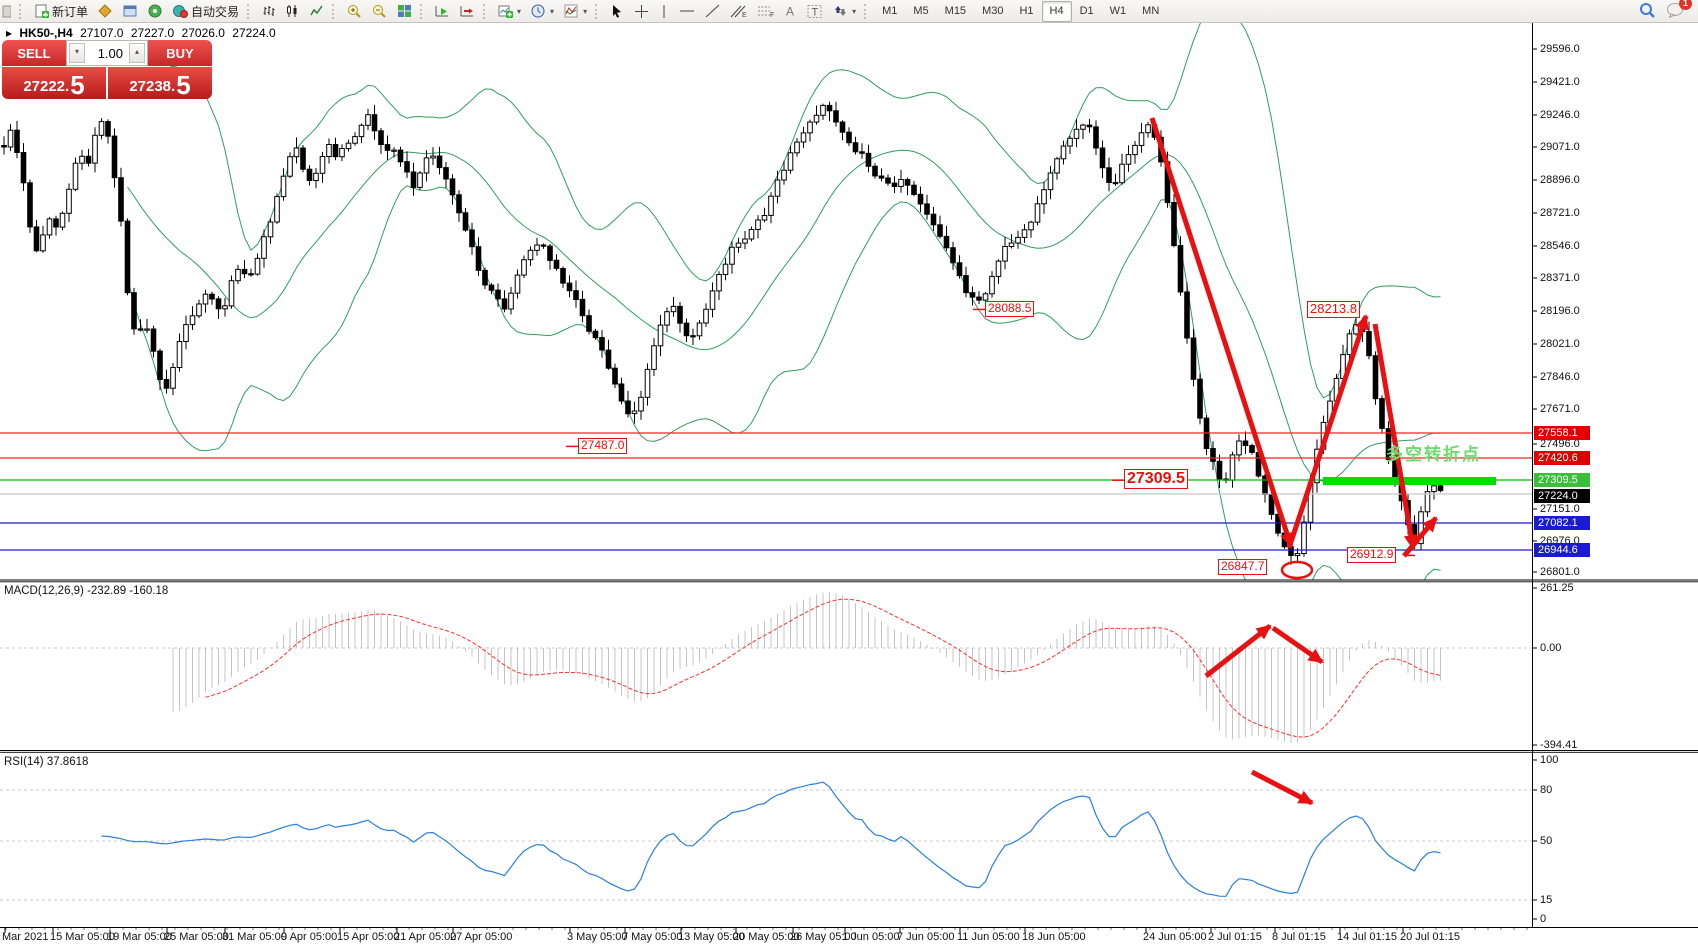 This screenshot has height=944, width=1698. I want to click on chart-shift-button, so click(467, 11).